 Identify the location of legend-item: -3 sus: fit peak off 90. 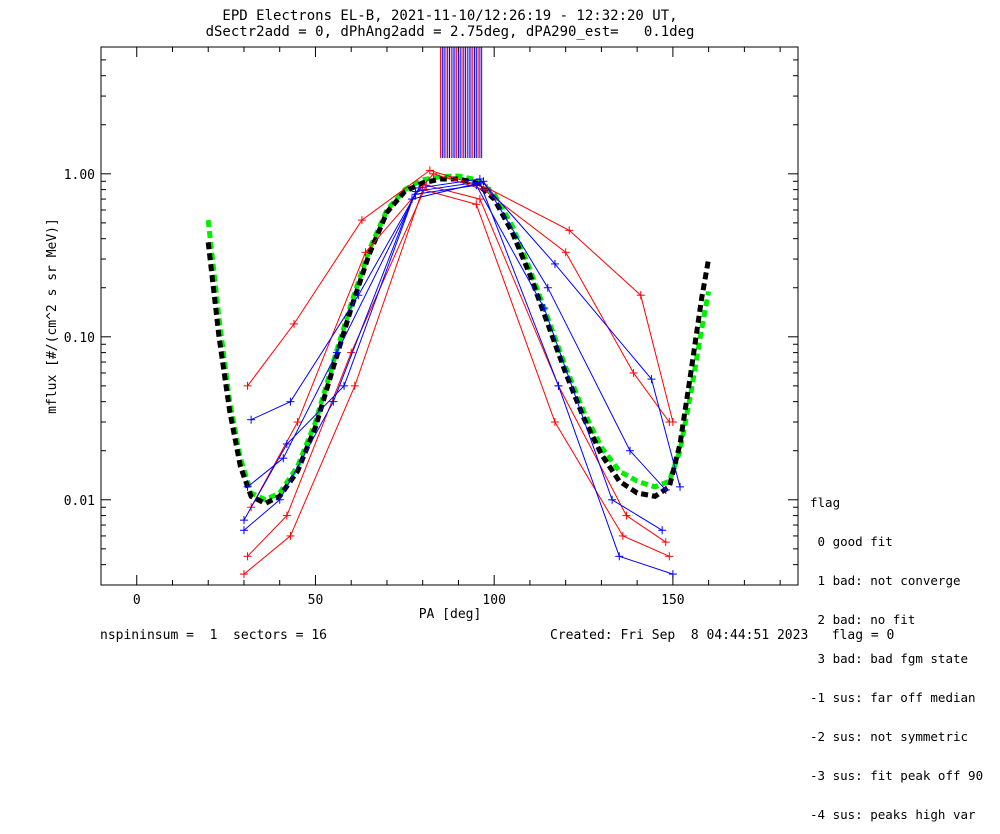
(897, 775).